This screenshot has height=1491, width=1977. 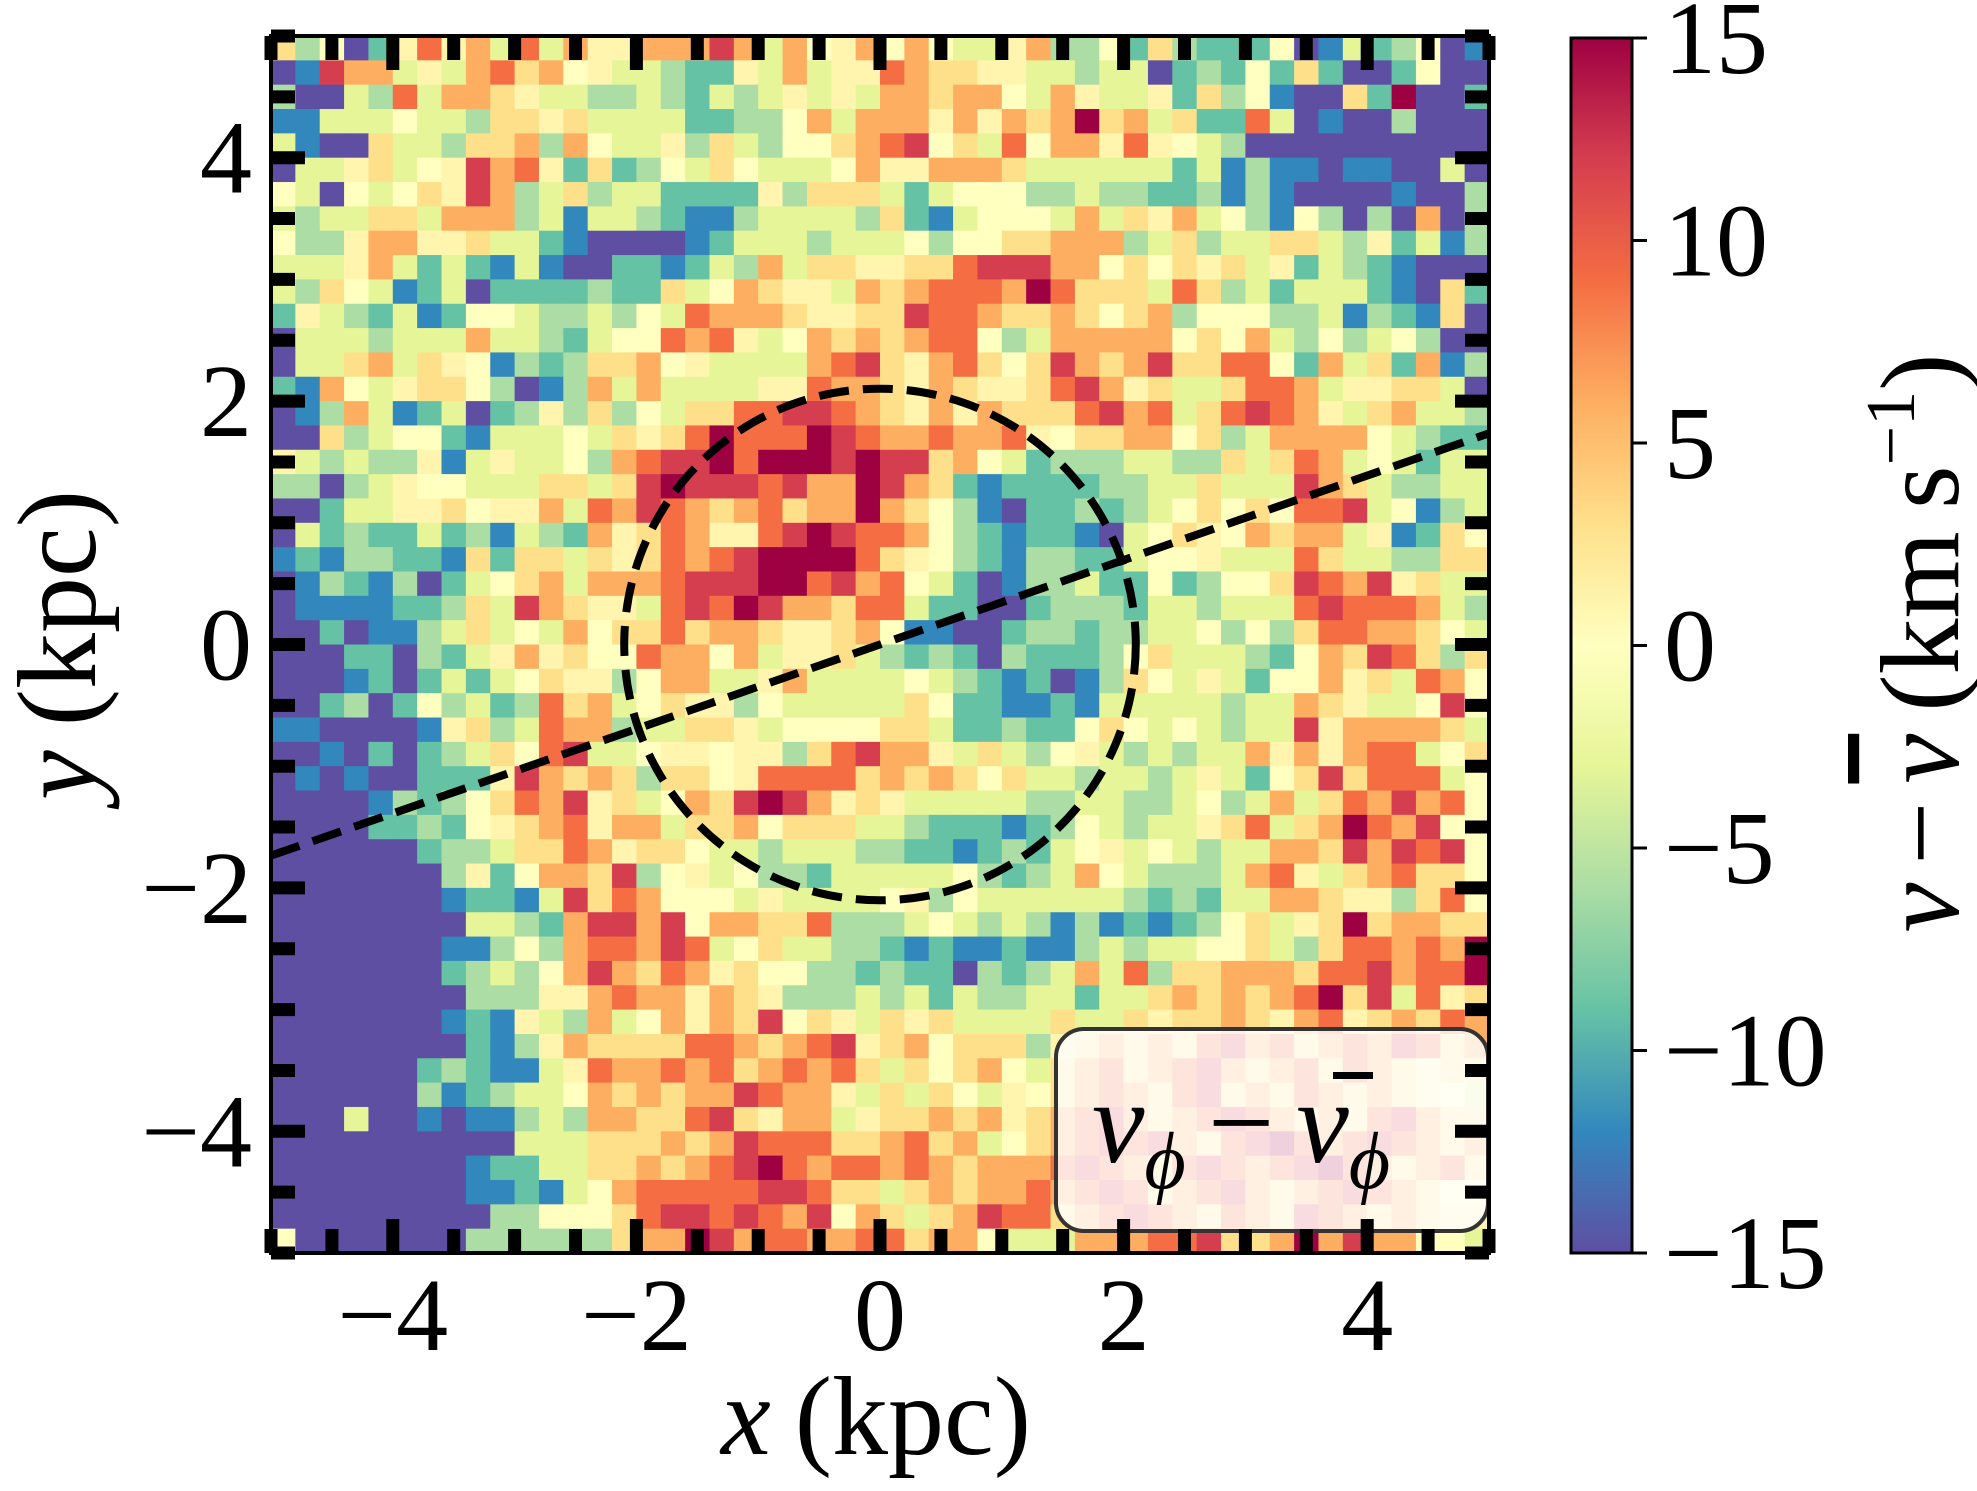 What do you see at coordinates (1719, 848) in the screenshot?
I see `colorbar-tick-label: −5` at bounding box center [1719, 848].